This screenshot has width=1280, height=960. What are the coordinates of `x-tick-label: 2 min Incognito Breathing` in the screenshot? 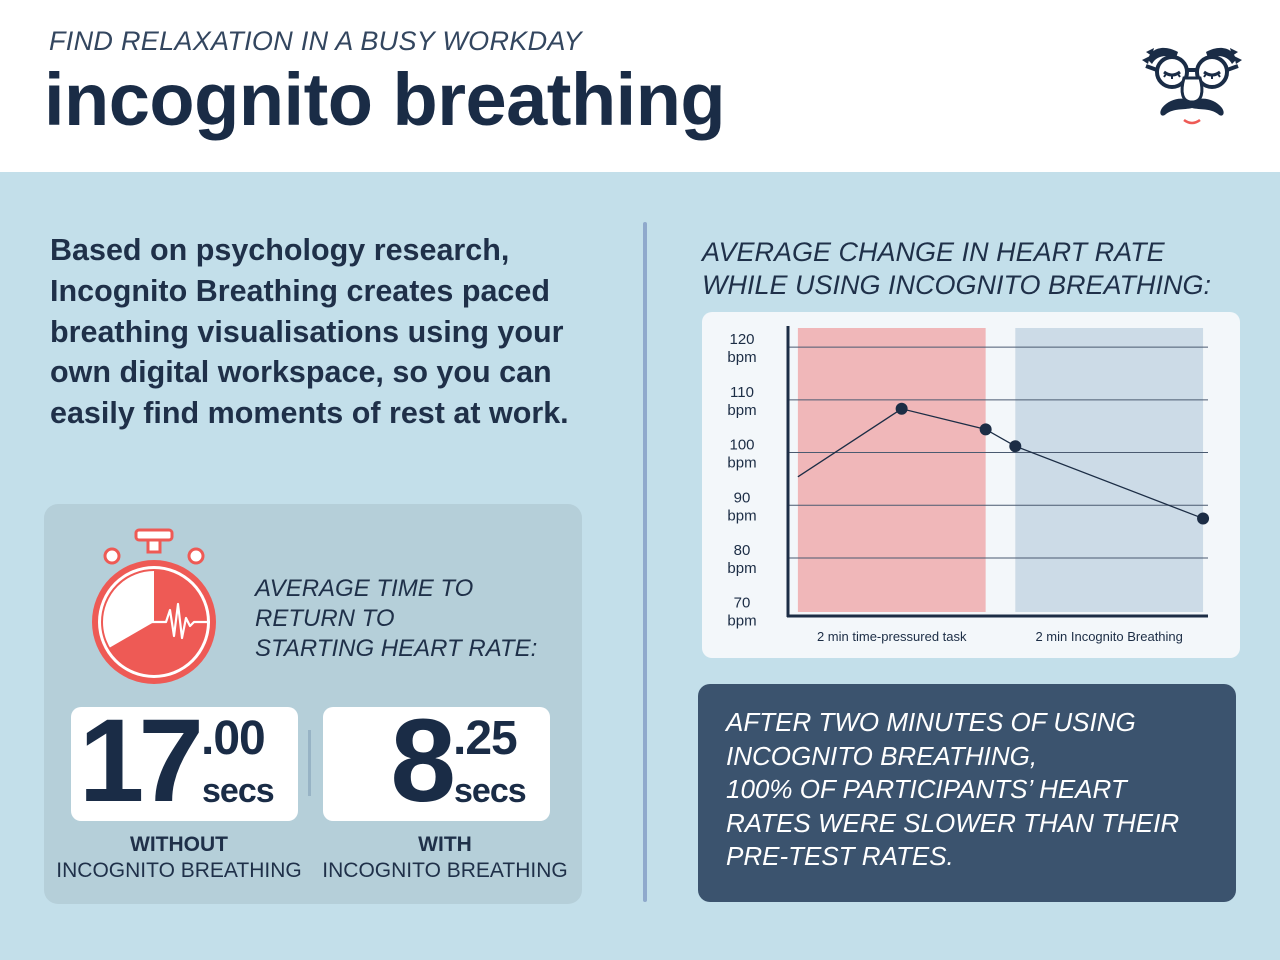 It's located at (1108, 636).